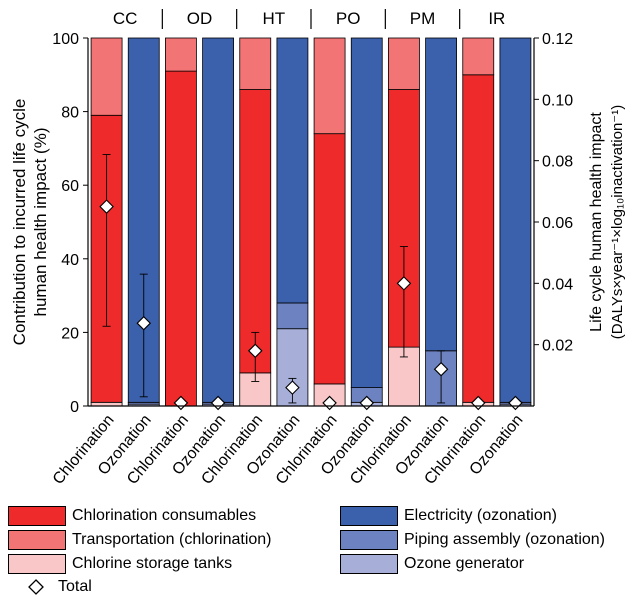  What do you see at coordinates (423, 18) in the screenshot?
I see `group-label: PM` at bounding box center [423, 18].